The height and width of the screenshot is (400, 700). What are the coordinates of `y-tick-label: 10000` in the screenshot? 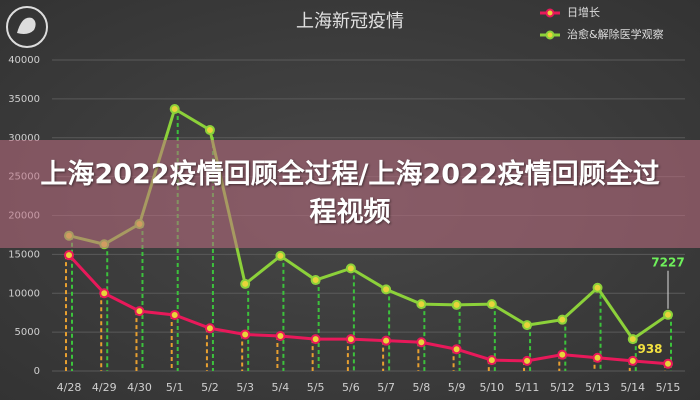 It's located at (24, 293).